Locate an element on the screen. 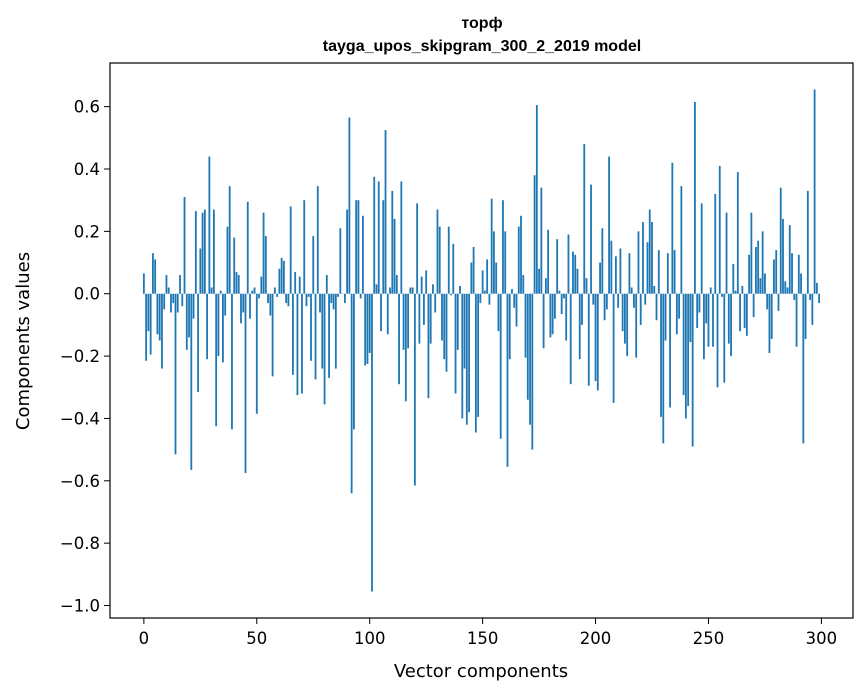 Image resolution: width=867 pixels, height=696 pixels. x-tick-label: 150 is located at coordinates (483, 638).